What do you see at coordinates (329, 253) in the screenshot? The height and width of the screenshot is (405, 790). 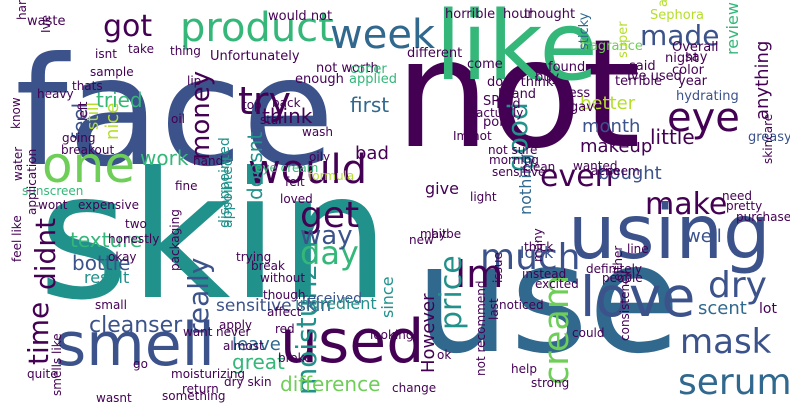 I see `word-day: day` at bounding box center [329, 253].